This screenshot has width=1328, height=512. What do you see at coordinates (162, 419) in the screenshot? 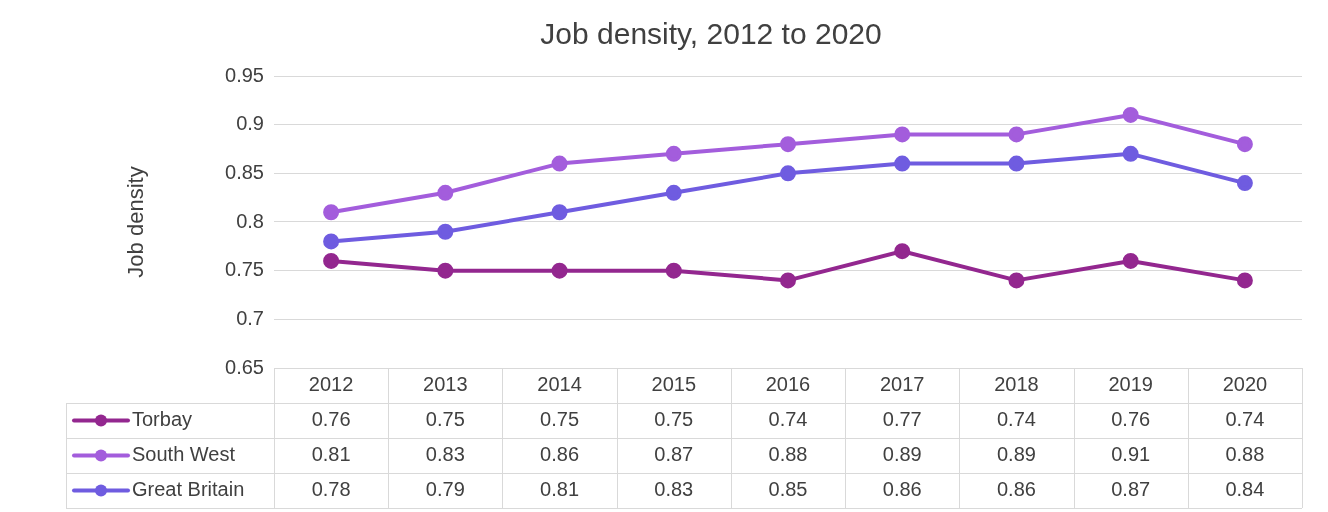
I see `legend-label: Torbay` at bounding box center [162, 419].